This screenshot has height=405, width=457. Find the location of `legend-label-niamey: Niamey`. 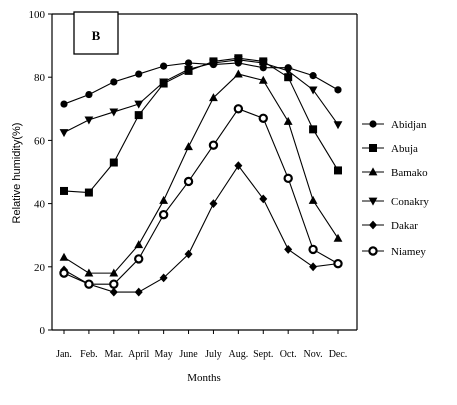

legend-label-niamey: Niamey is located at coordinates (408, 252).